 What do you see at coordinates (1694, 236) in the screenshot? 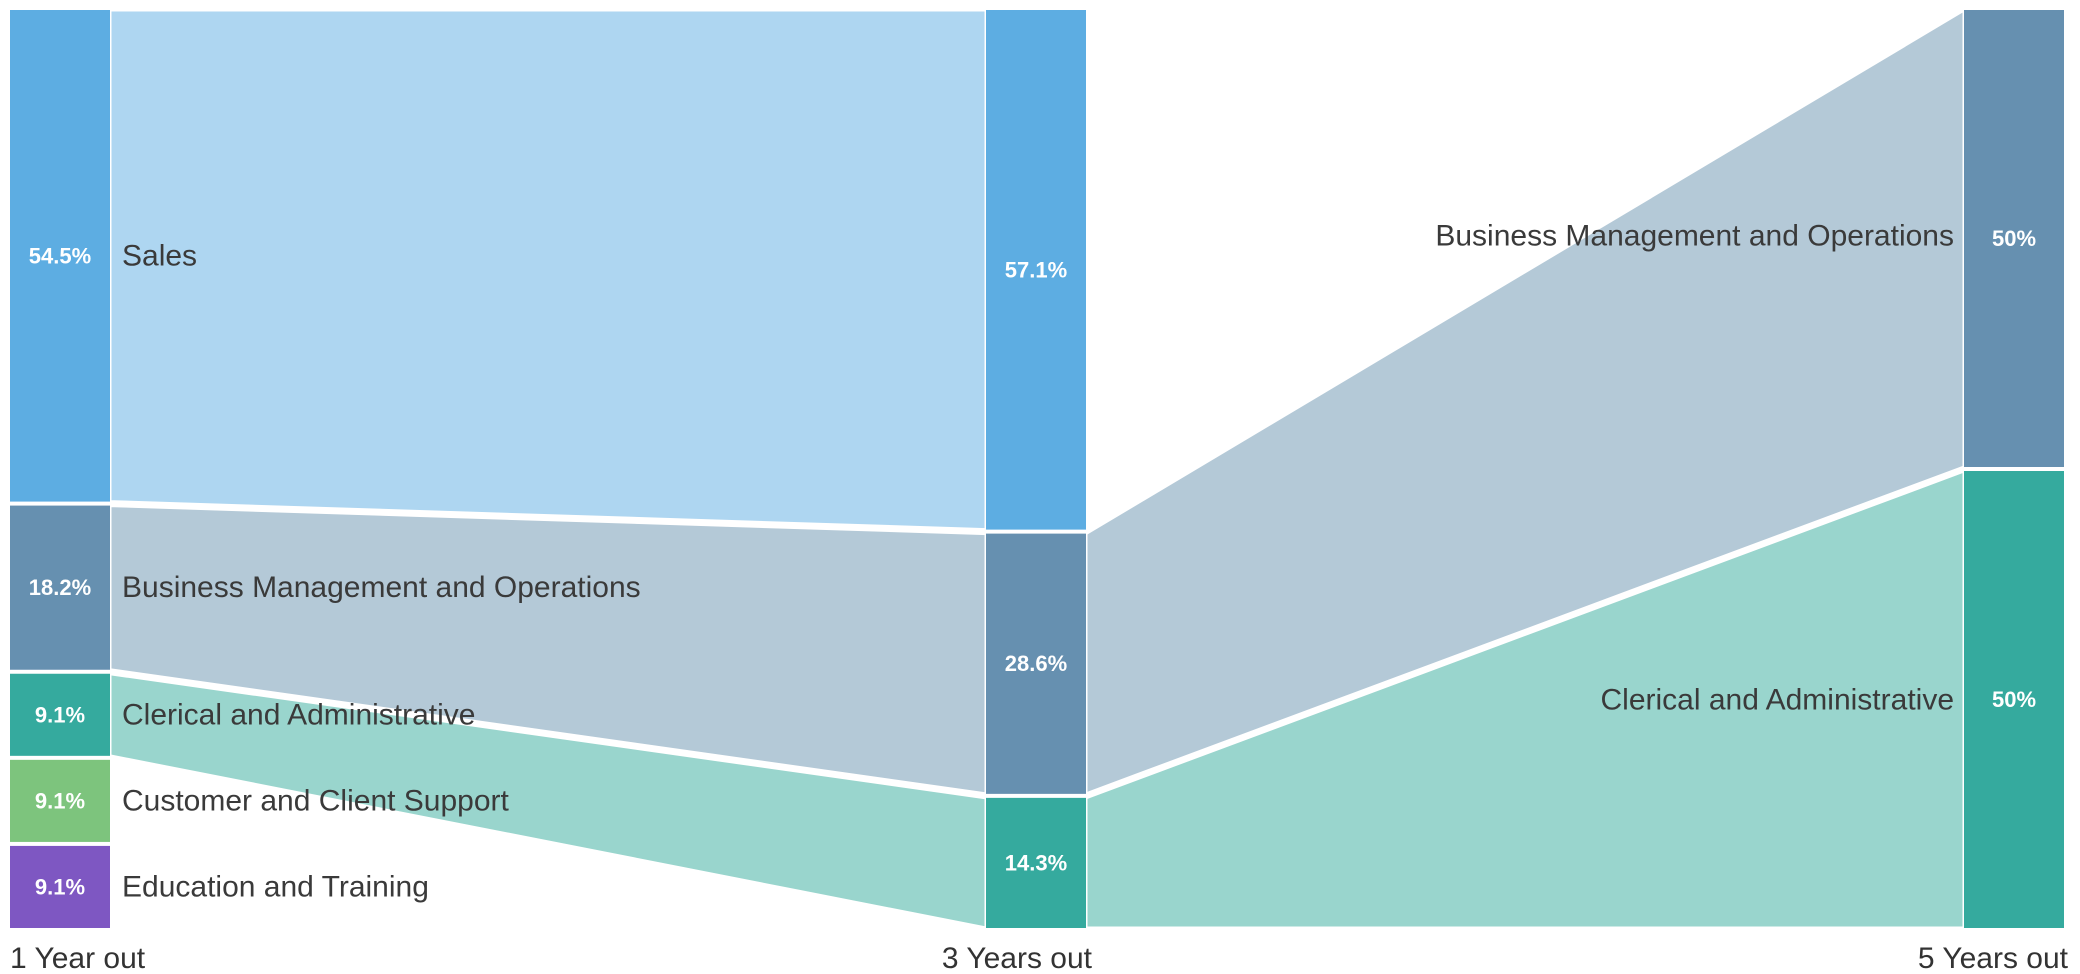
I see `node-label-y5-bmo: Business Management and Operations` at bounding box center [1694, 236].